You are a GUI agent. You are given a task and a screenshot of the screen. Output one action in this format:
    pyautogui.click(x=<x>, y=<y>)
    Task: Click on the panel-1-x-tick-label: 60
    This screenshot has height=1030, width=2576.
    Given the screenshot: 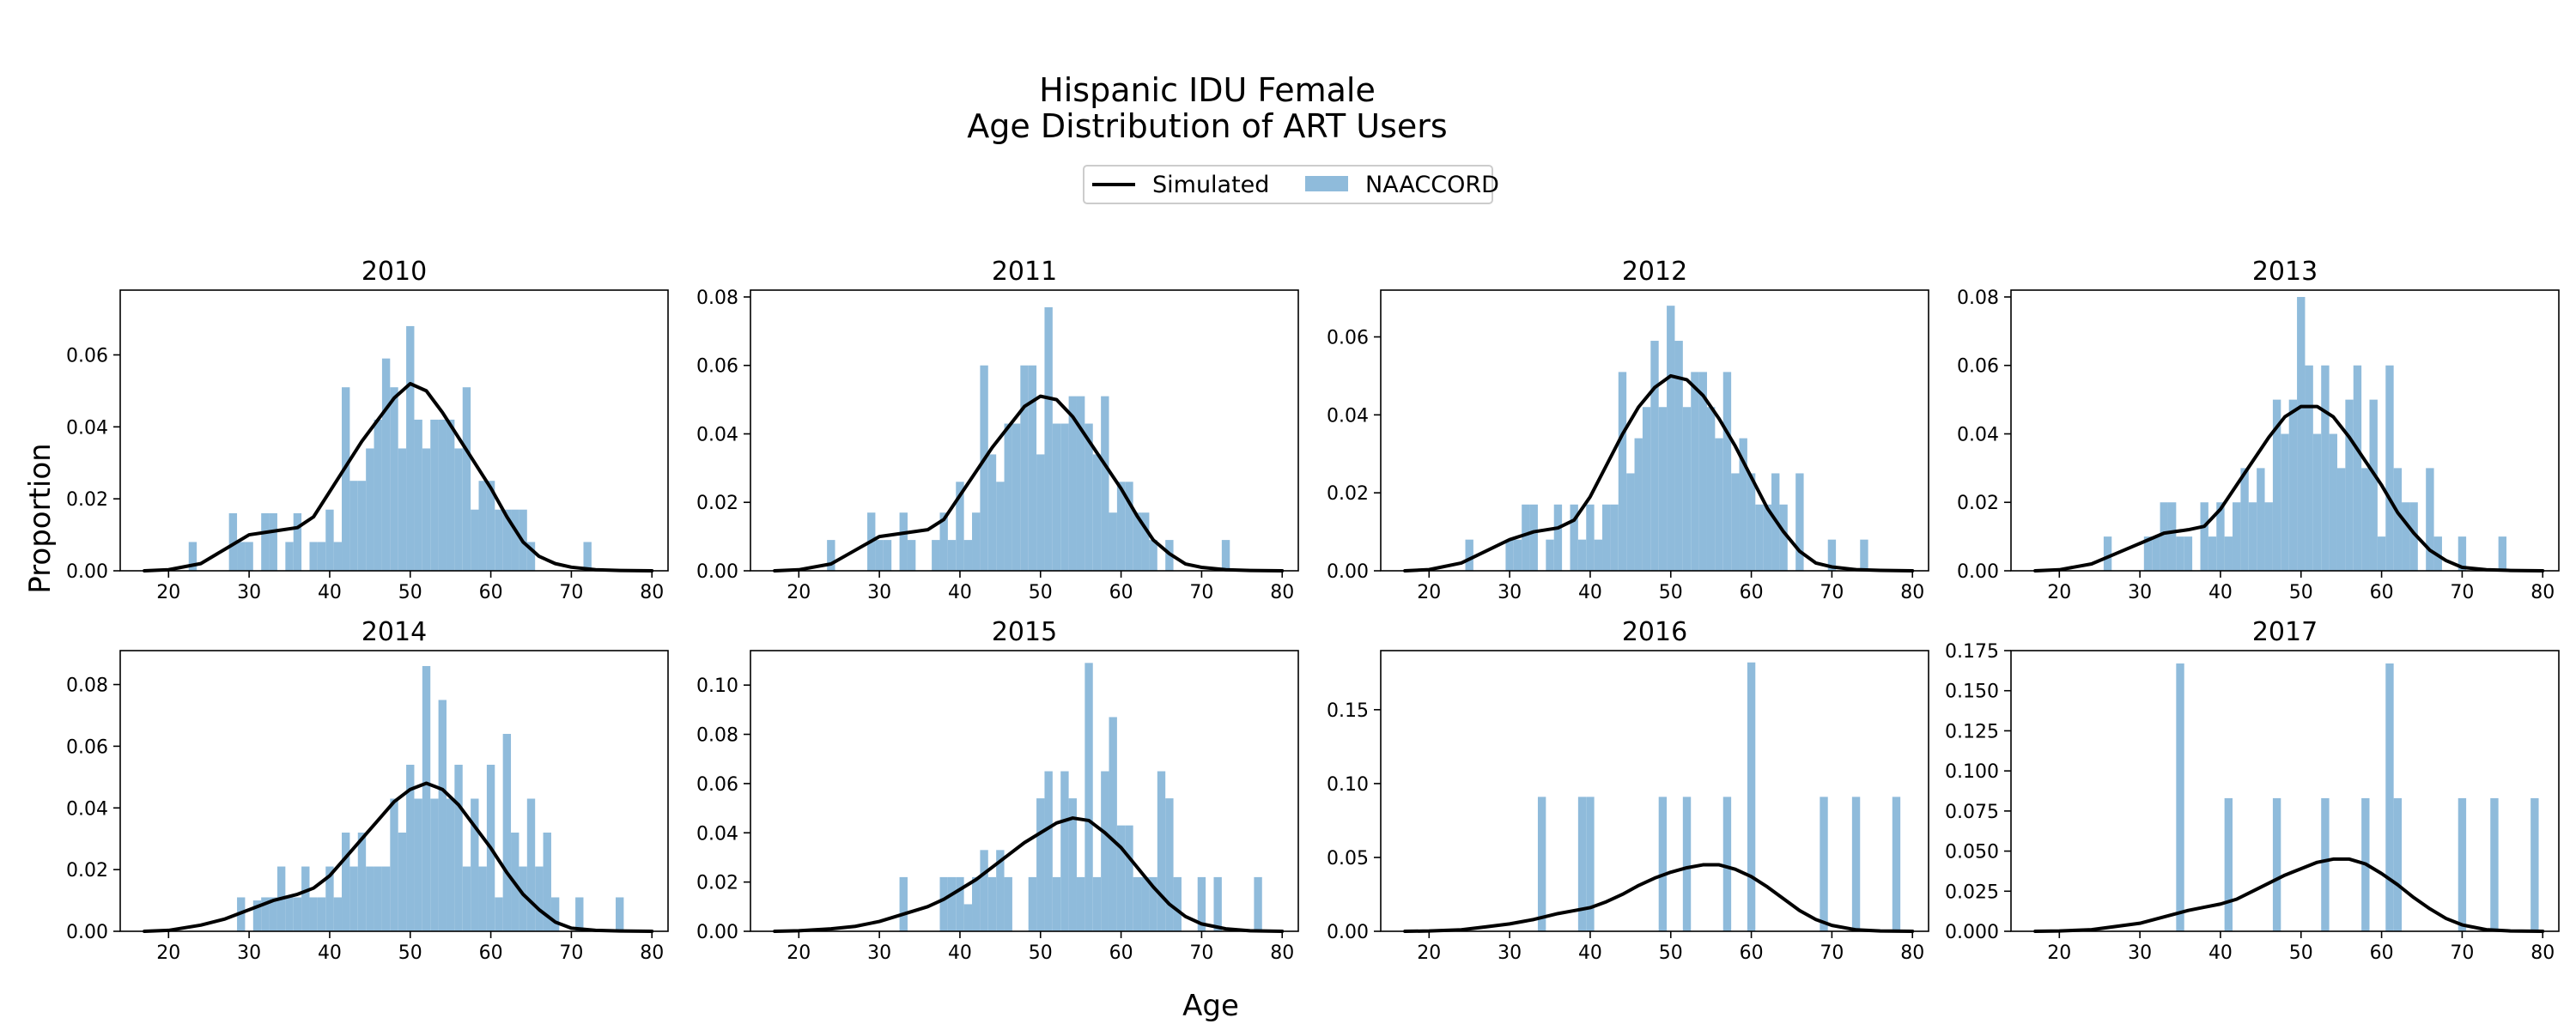 What is the action you would take?
    pyautogui.click(x=1121, y=592)
    